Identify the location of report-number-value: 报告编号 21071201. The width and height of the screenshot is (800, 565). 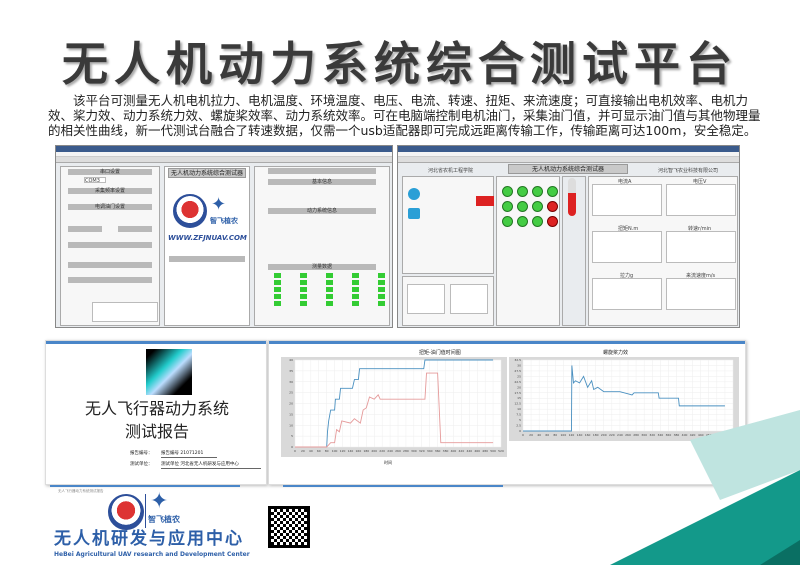
(189, 454).